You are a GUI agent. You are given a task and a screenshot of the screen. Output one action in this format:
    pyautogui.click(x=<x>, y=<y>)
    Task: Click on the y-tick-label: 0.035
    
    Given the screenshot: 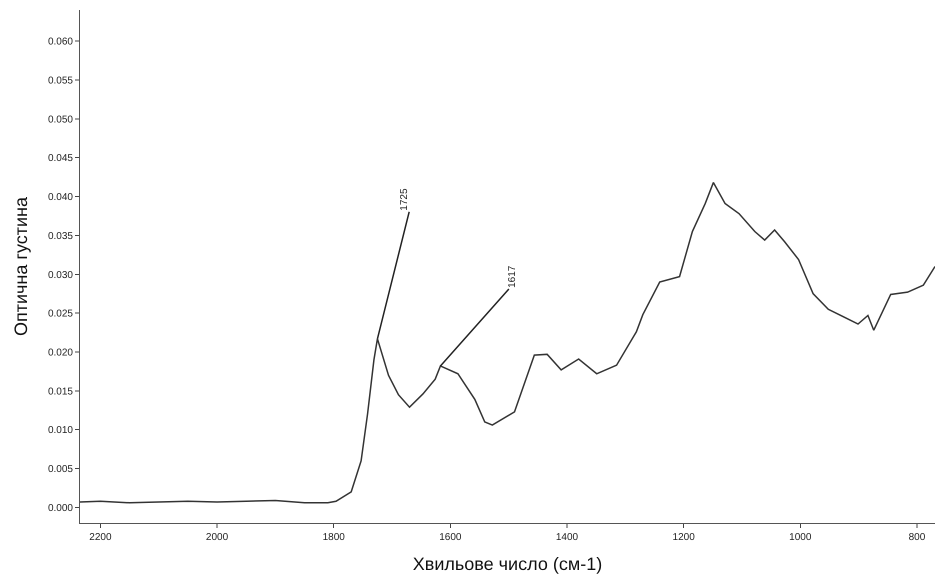 What is the action you would take?
    pyautogui.click(x=61, y=236)
    